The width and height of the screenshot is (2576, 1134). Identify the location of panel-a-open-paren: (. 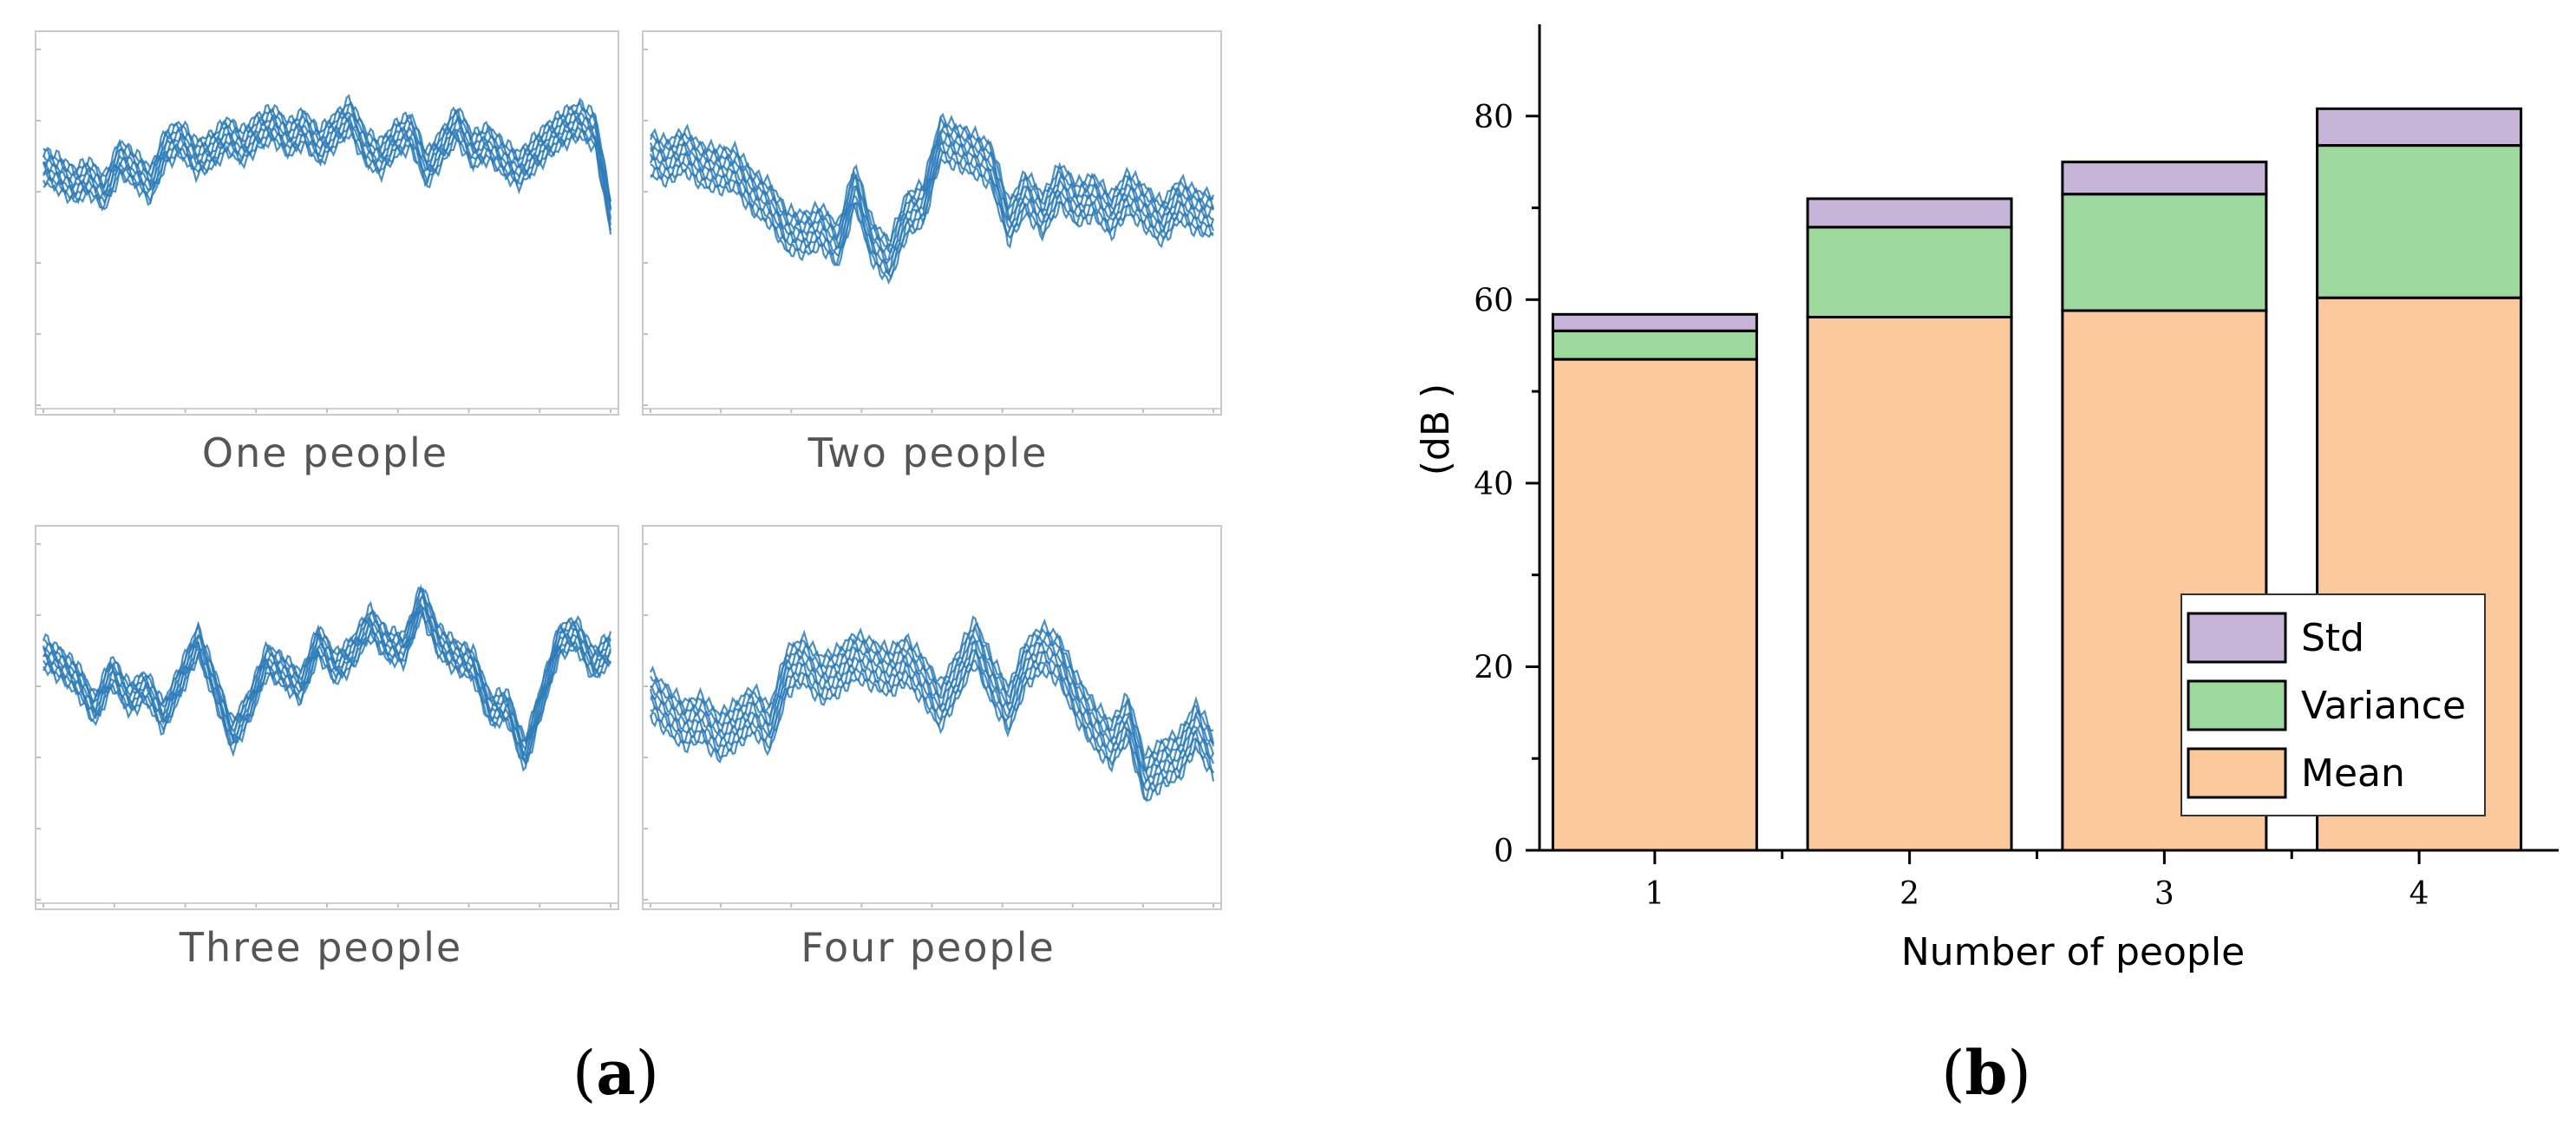
(584, 1073).